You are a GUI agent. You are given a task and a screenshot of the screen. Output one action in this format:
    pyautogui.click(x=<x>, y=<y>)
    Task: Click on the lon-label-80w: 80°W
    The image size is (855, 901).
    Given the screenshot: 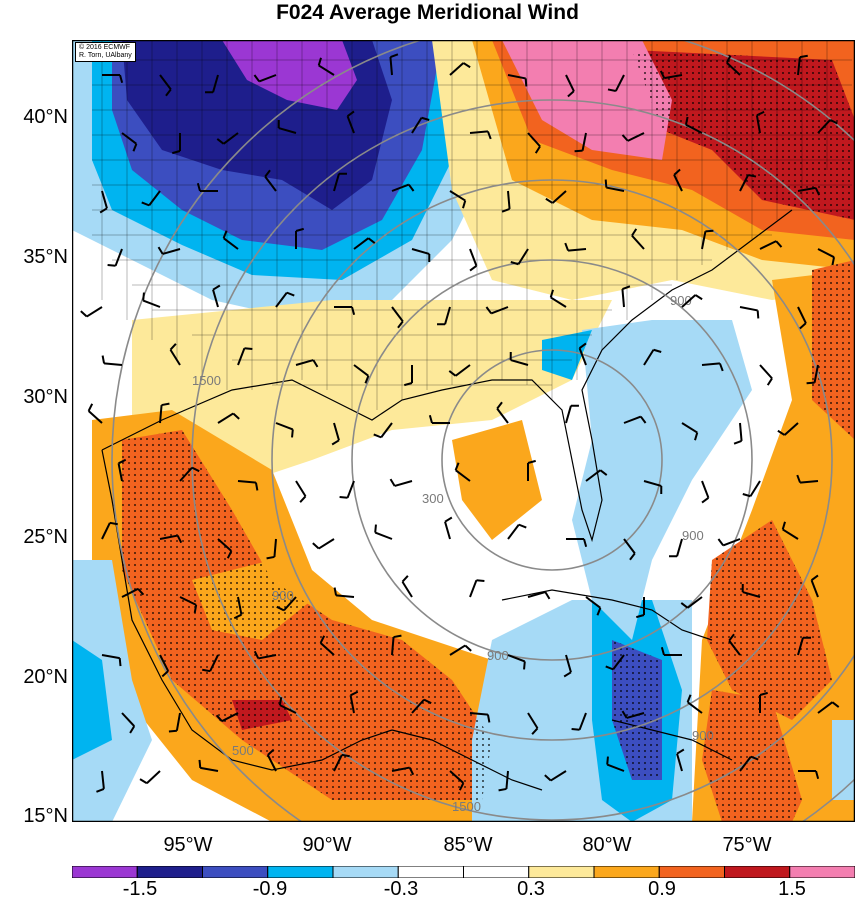 What is the action you would take?
    pyautogui.click(x=607, y=845)
    